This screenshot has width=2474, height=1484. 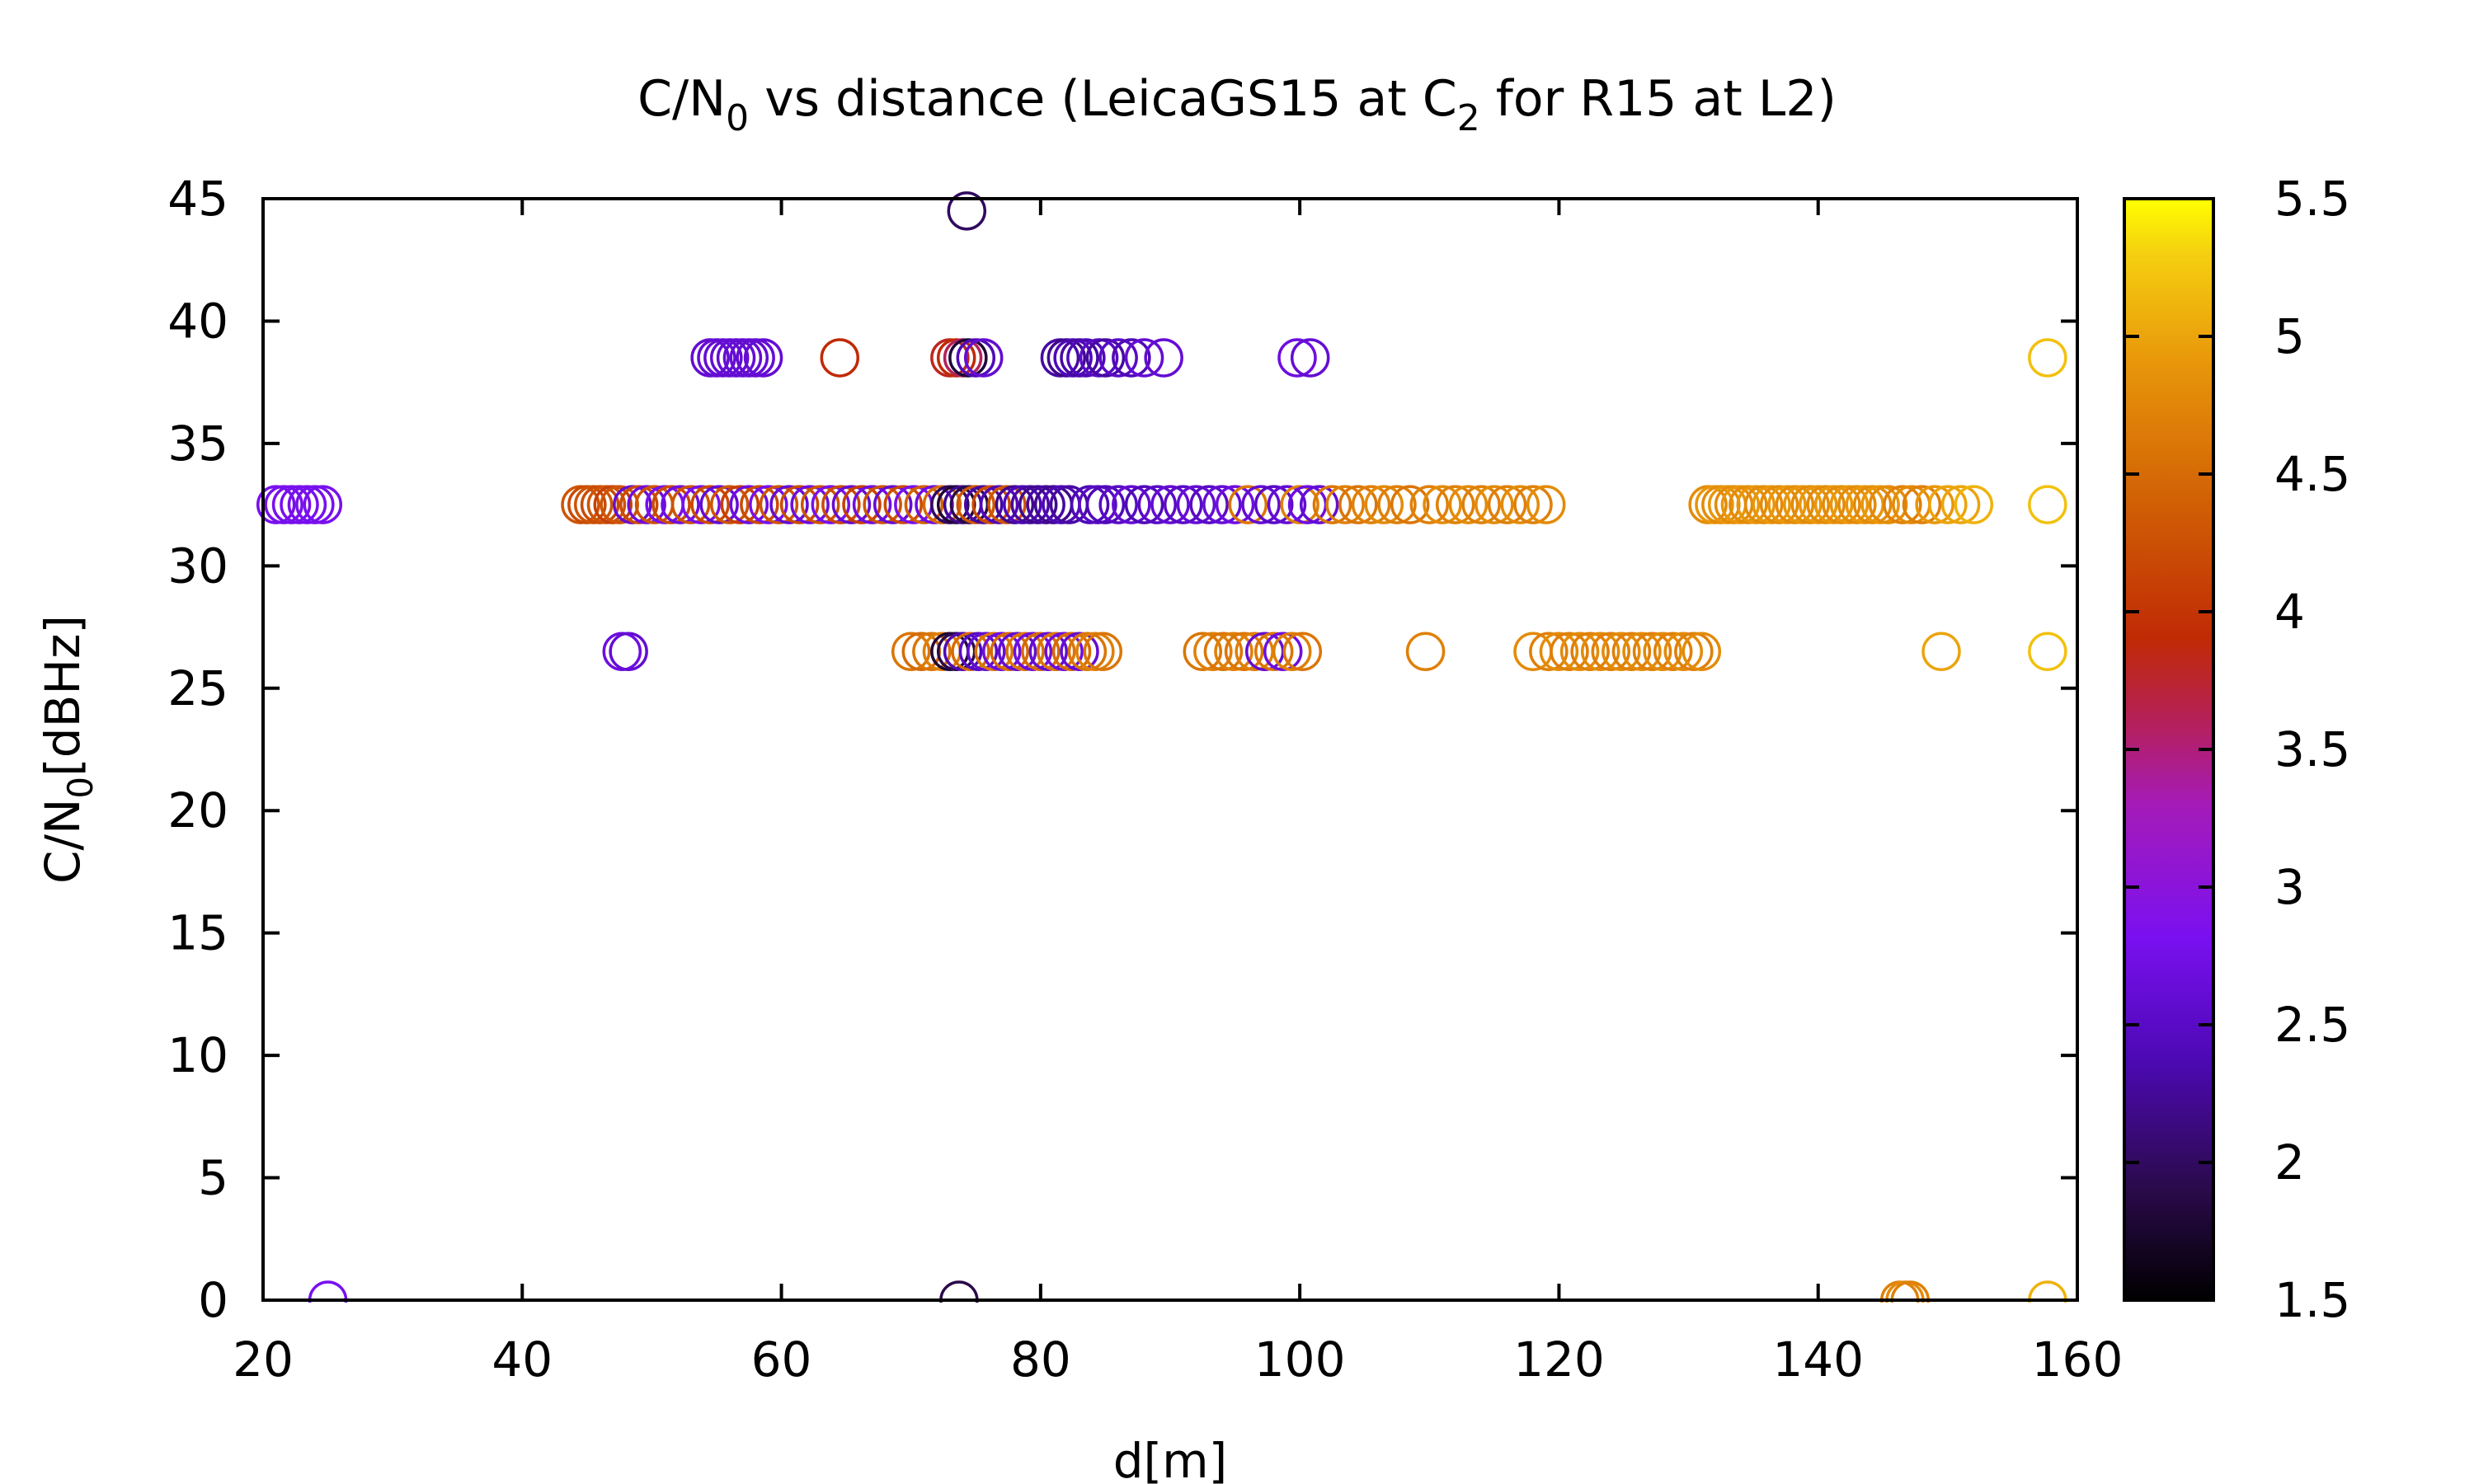 I want to click on title-sub-2: 2, so click(x=1468, y=118).